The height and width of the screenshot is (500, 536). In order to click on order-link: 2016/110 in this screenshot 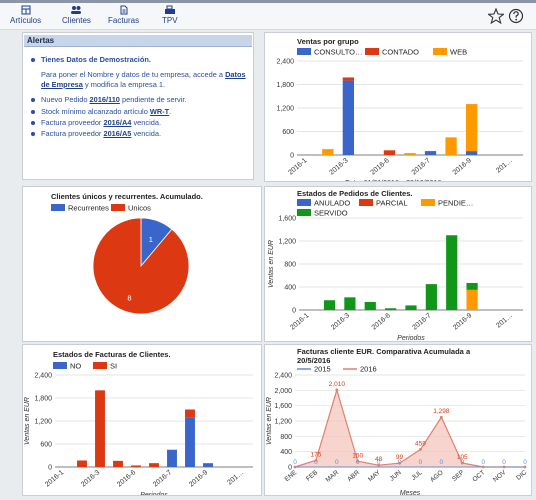, I will do `click(104, 100)`.